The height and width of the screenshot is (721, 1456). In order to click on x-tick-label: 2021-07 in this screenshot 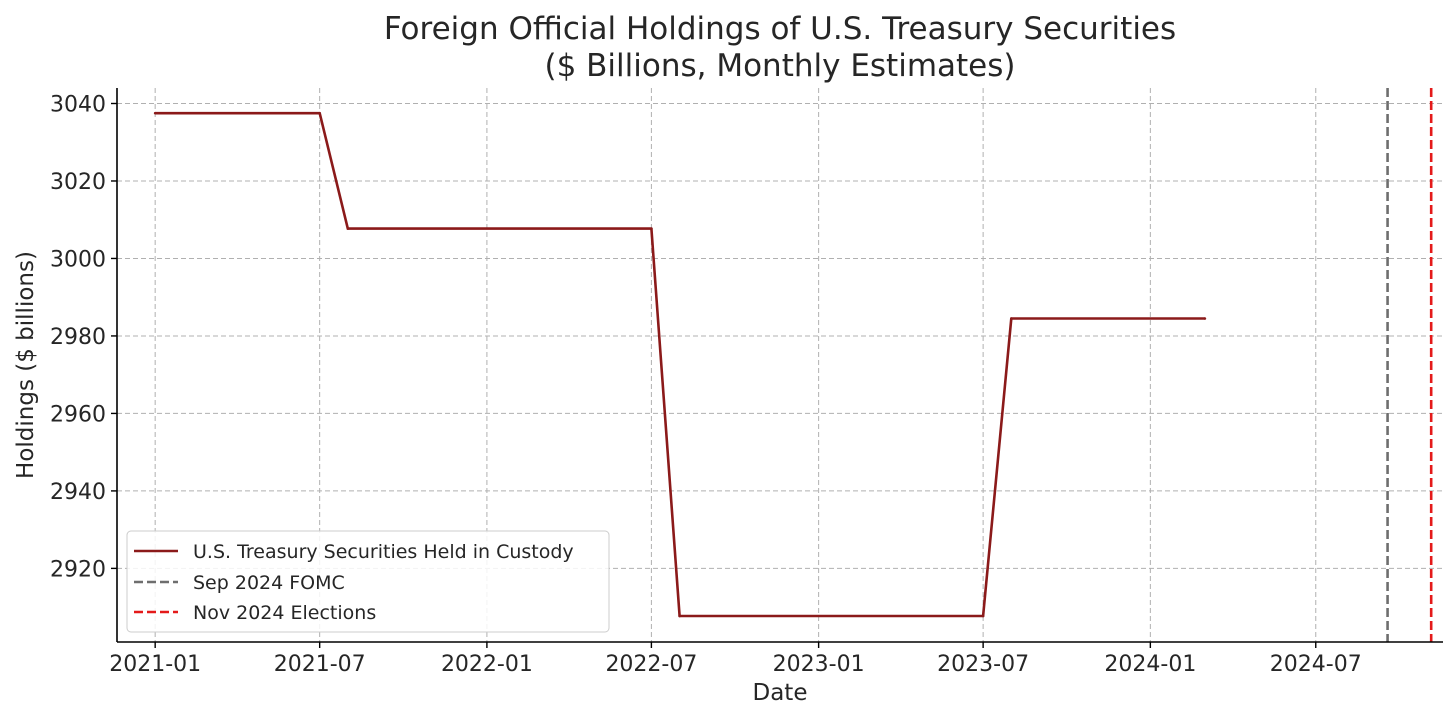, I will do `click(320, 664)`.